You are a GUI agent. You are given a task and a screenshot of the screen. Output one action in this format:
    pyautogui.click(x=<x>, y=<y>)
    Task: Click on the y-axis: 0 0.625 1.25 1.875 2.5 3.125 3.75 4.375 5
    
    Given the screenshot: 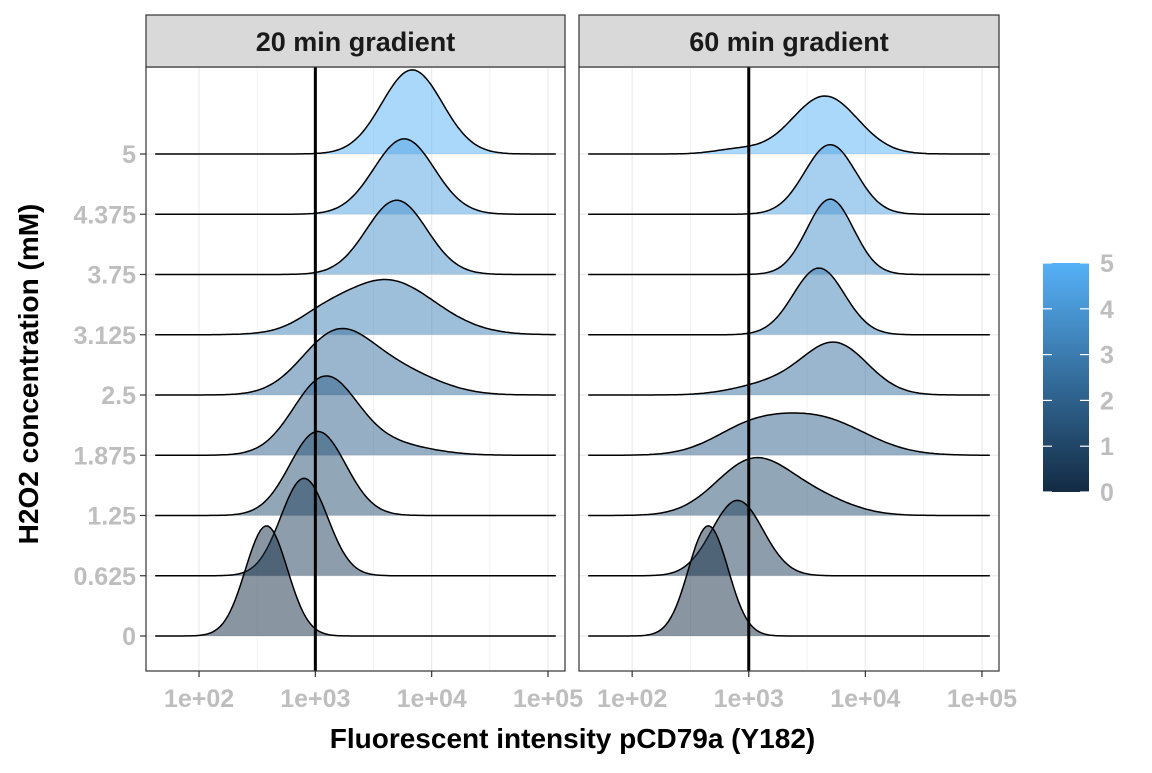 What is the action you would take?
    pyautogui.click(x=109, y=396)
    